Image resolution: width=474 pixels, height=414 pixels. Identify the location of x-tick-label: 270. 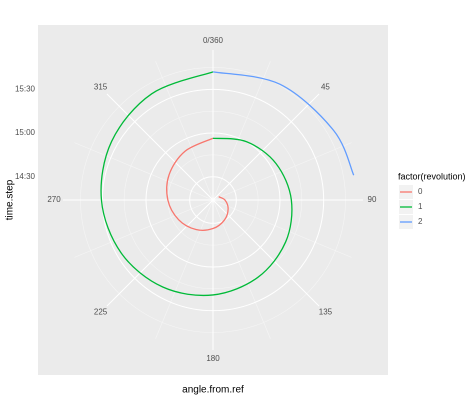
(54, 199).